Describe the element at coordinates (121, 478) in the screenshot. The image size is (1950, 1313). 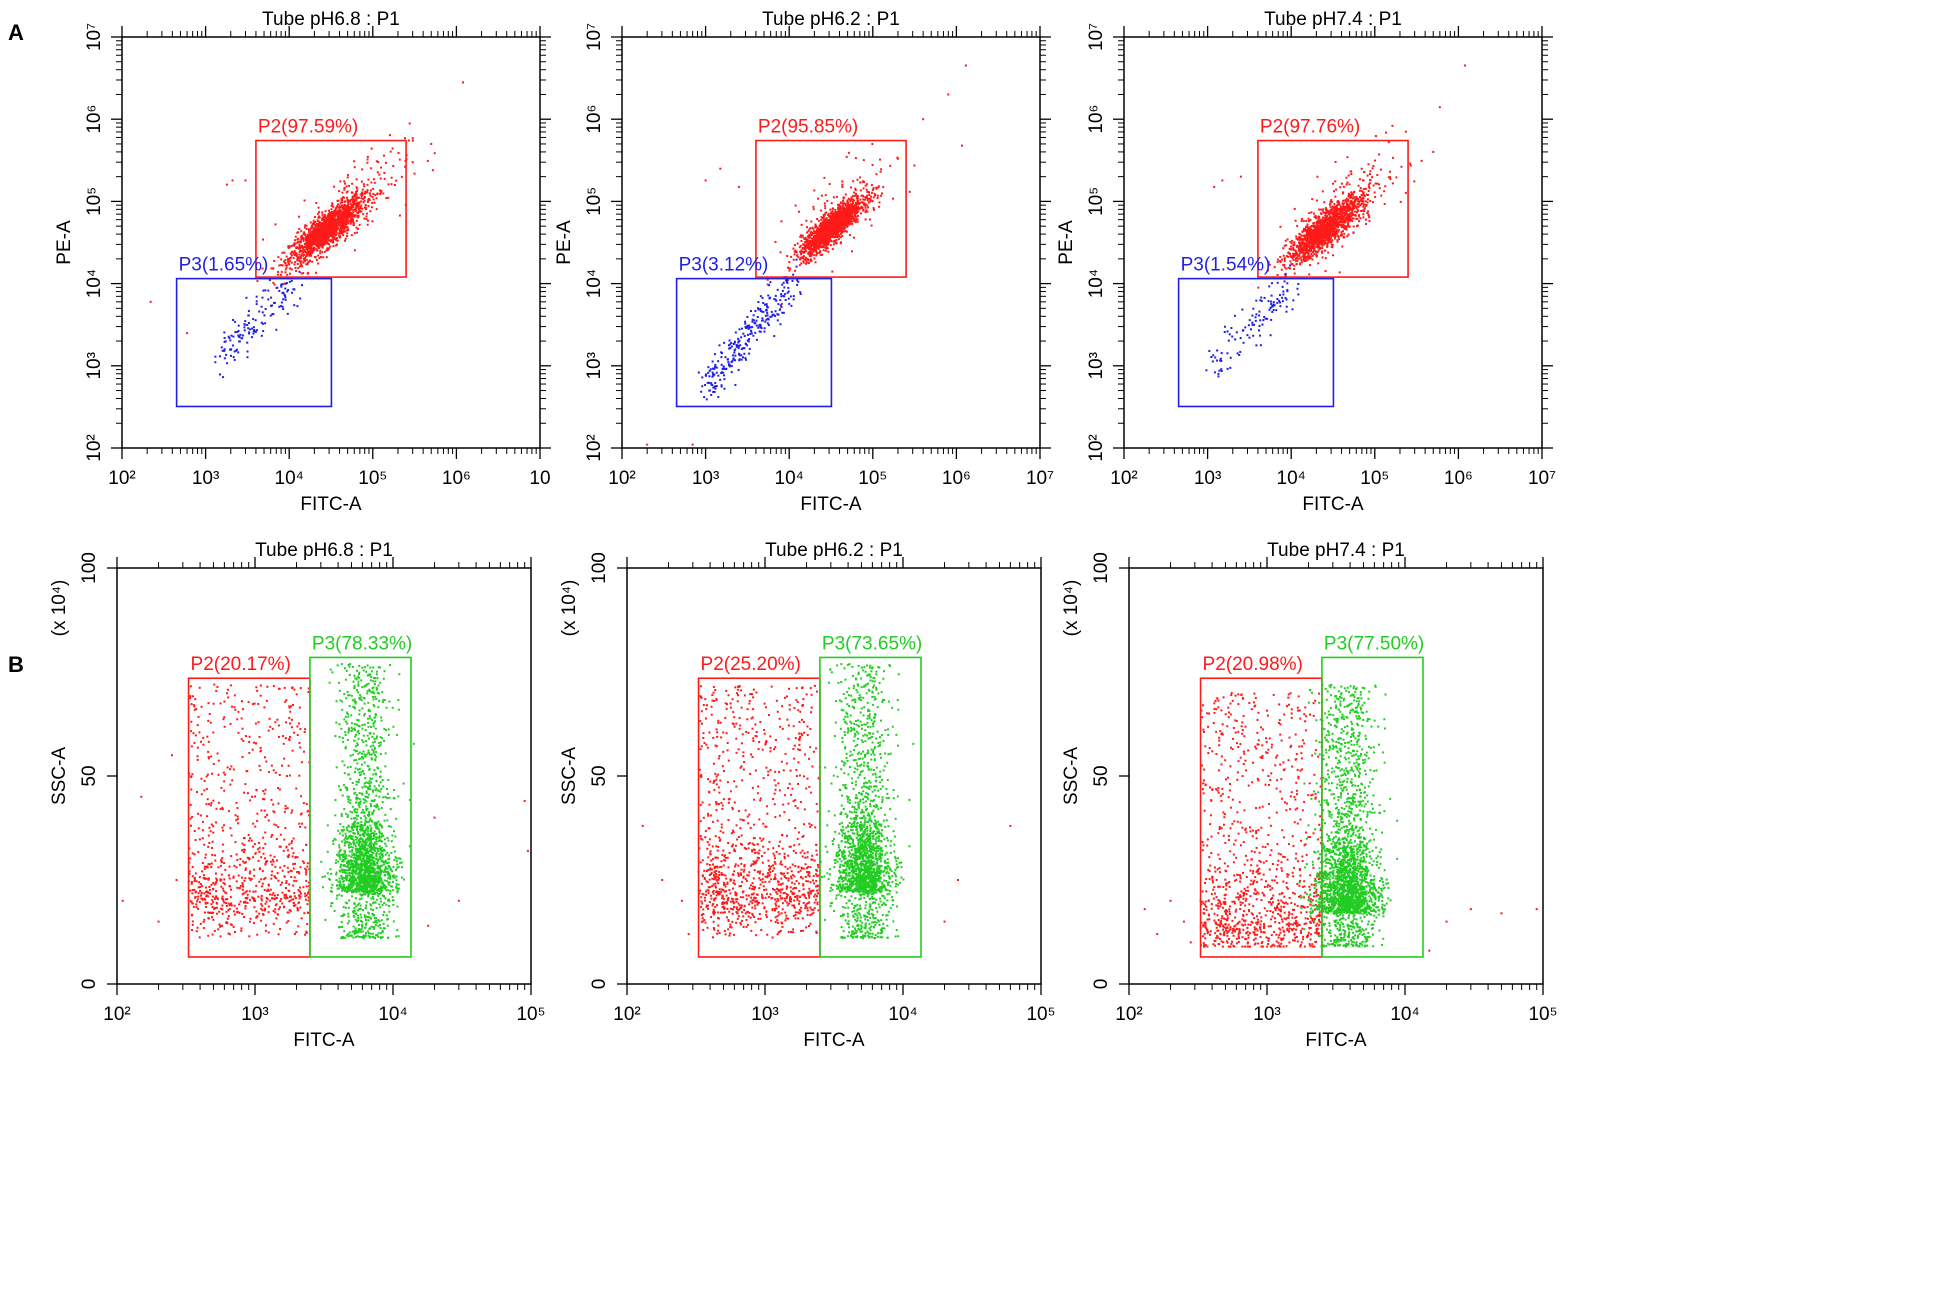
I see `x-tick-label: 10²` at that location.